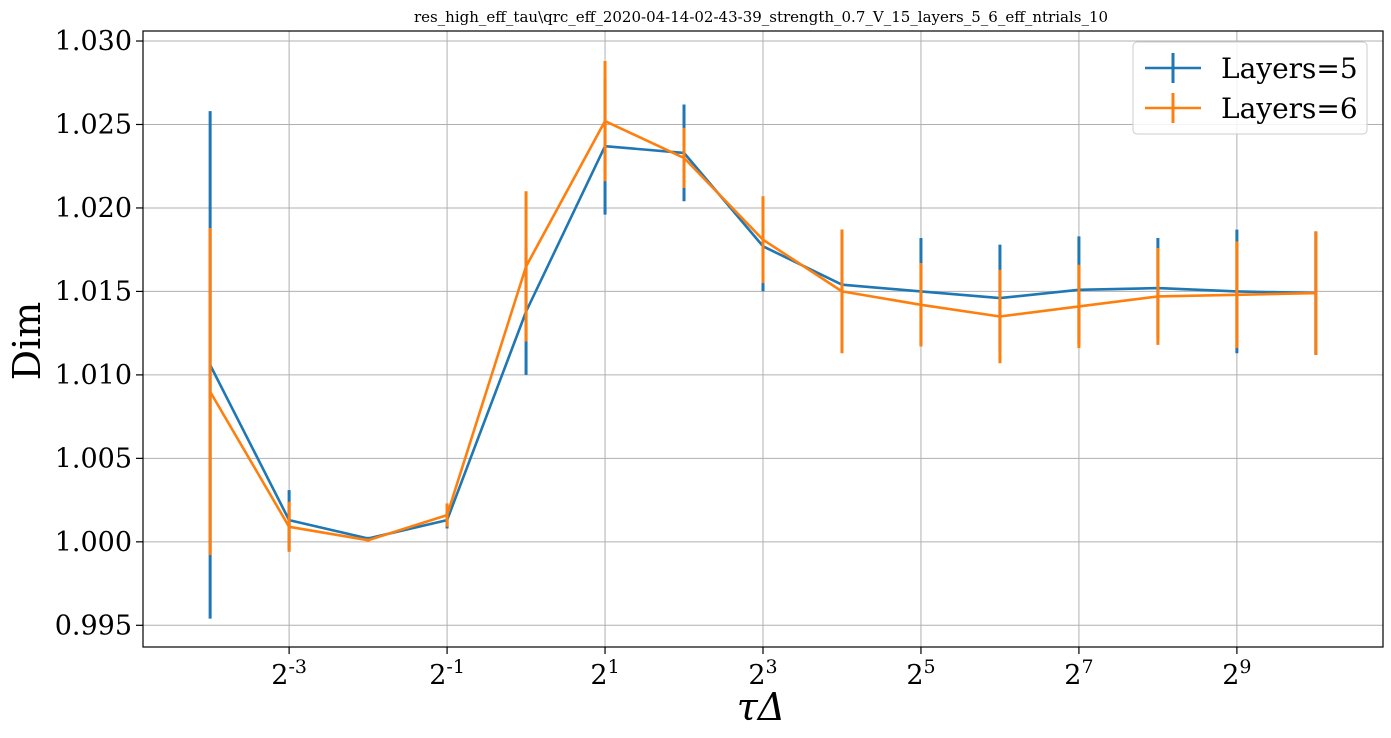 The height and width of the screenshot is (738, 1391). Describe the element at coordinates (762, 673) in the screenshot. I see `x-tick-label: 23` at that location.